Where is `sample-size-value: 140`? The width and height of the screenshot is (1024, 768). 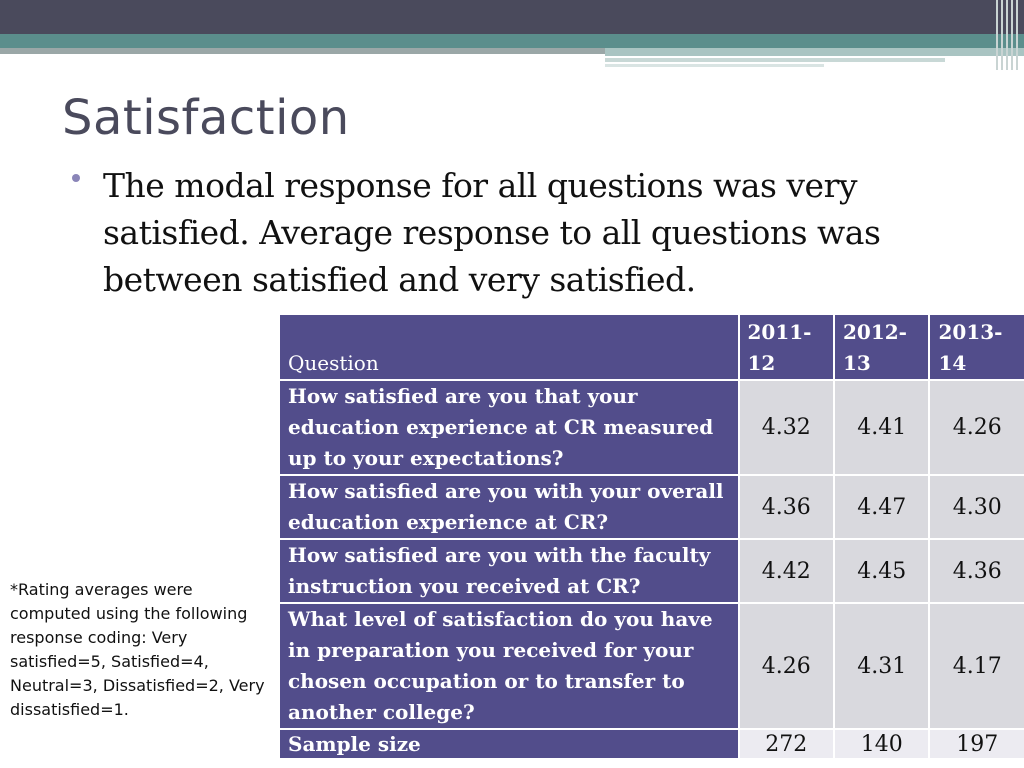 sample-size-value: 140 is located at coordinates (881, 743).